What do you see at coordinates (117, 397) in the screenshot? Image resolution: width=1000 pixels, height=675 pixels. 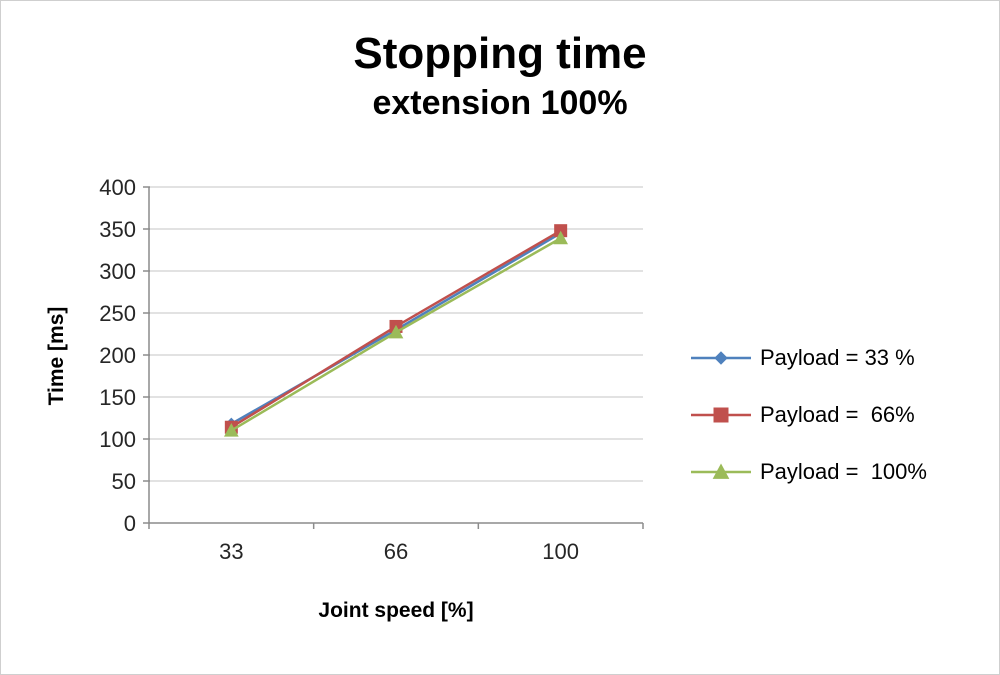 I see `y-tick-label: 150` at bounding box center [117, 397].